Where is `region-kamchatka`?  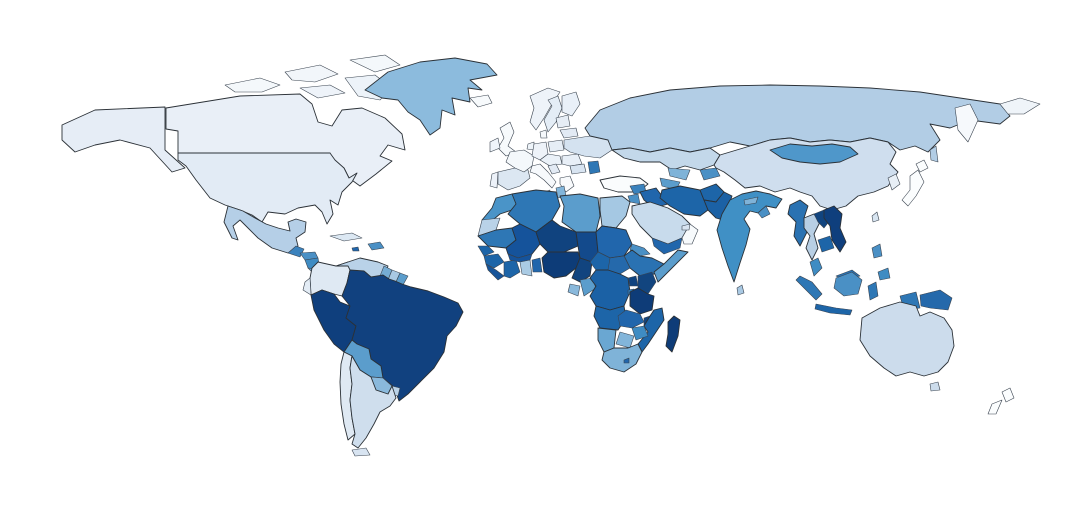 region-kamchatka is located at coordinates (966, 123).